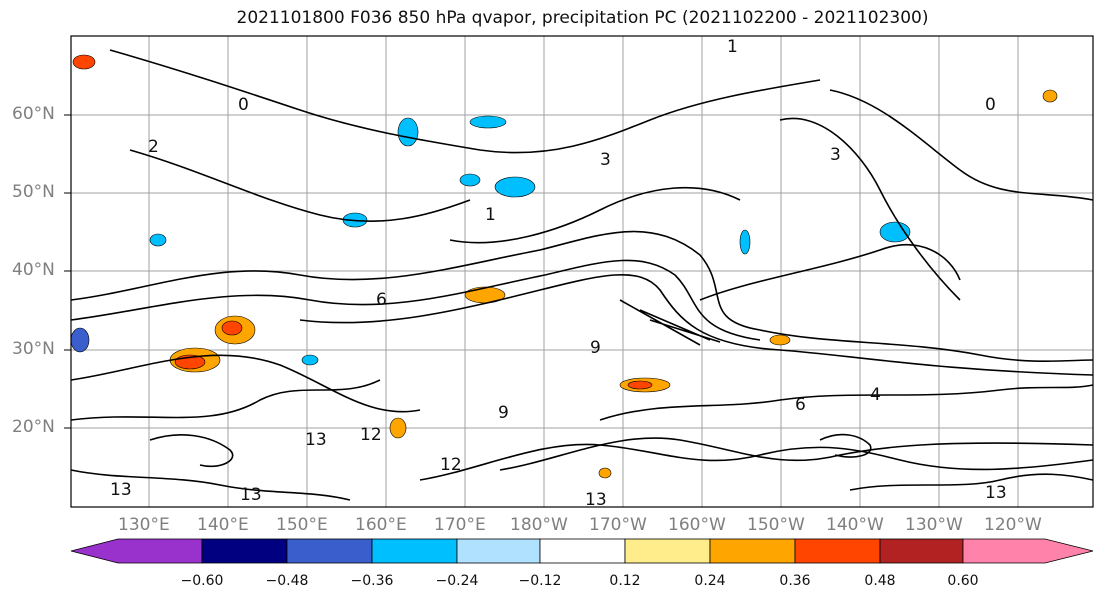  Describe the element at coordinates (963, 581) in the screenshot. I see `colorbar-tick-label: 0.60` at that location.